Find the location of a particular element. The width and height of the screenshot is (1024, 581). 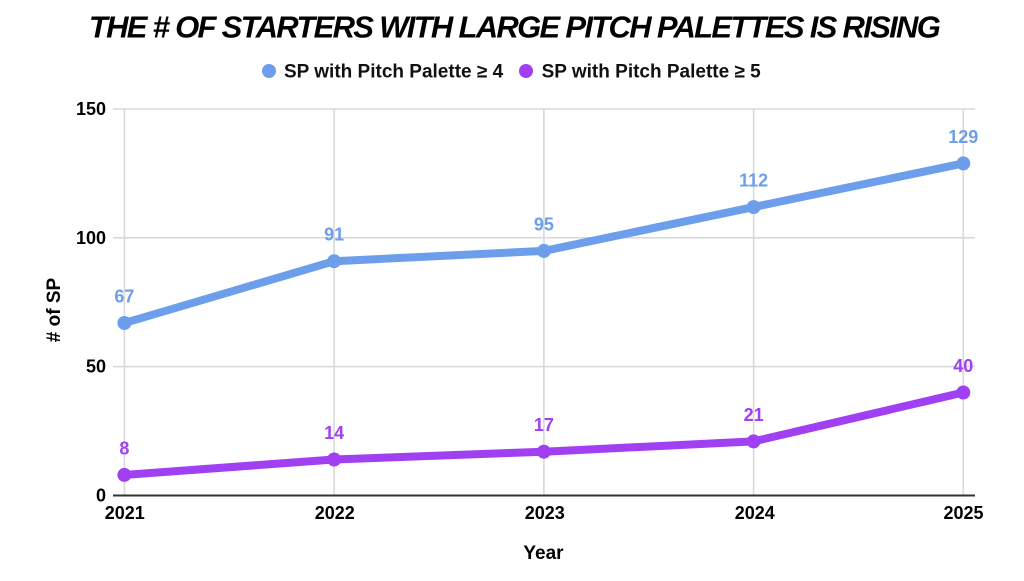

svg-text: 67 is located at coordinates (124, 297).